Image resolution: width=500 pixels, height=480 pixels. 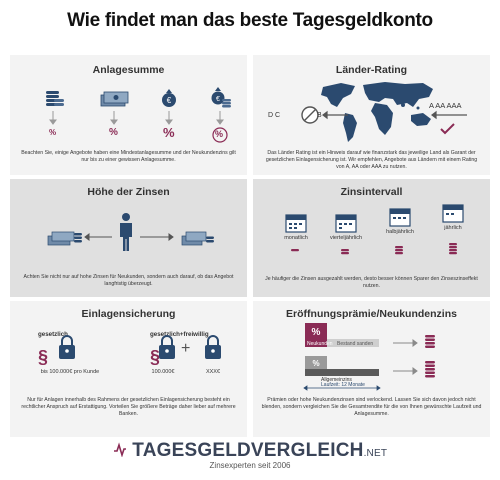 I want to click on laufzeit-arrow, so click(x=342, y=388).